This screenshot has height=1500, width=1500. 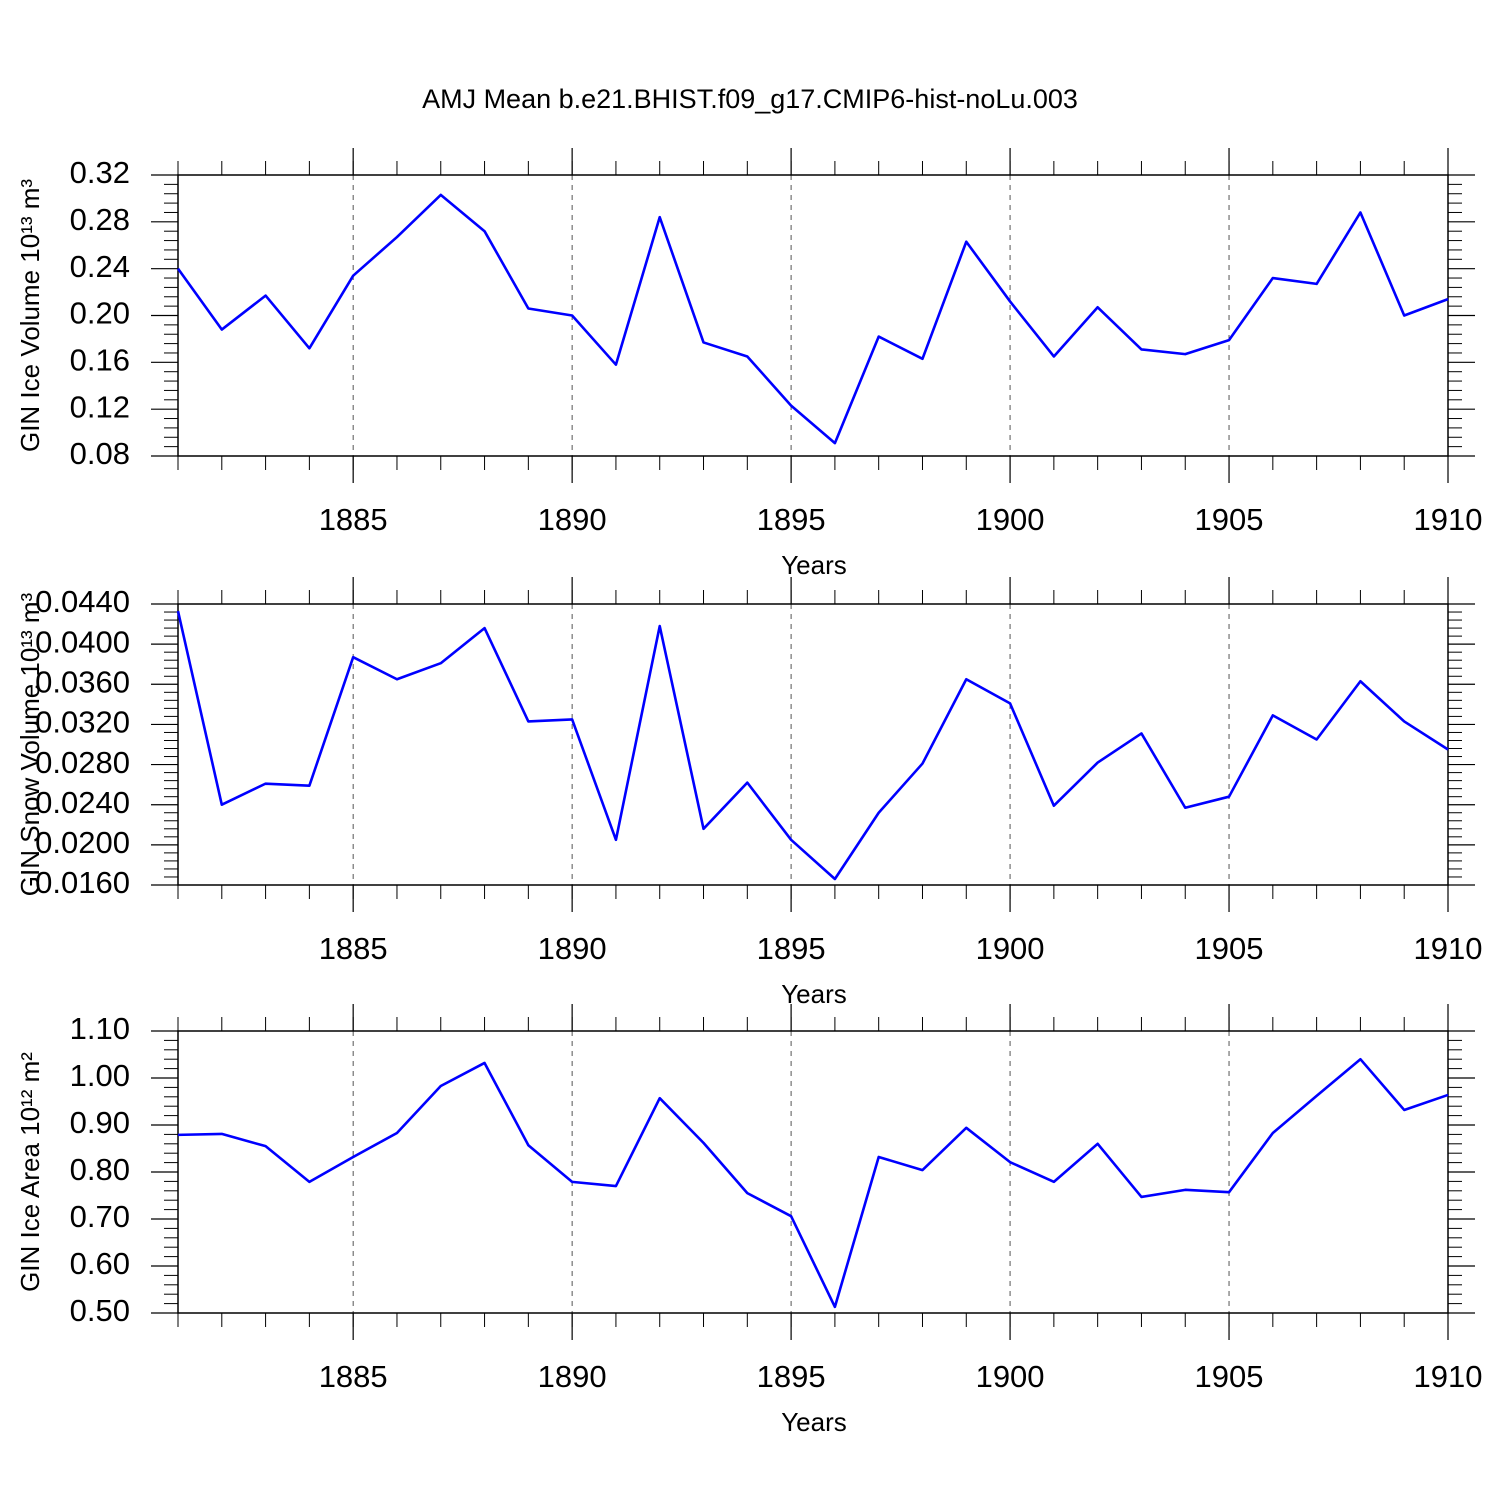 I want to click on y-axis-title: GIN Snow Volume 10¹³ m³, so click(x=30, y=744).